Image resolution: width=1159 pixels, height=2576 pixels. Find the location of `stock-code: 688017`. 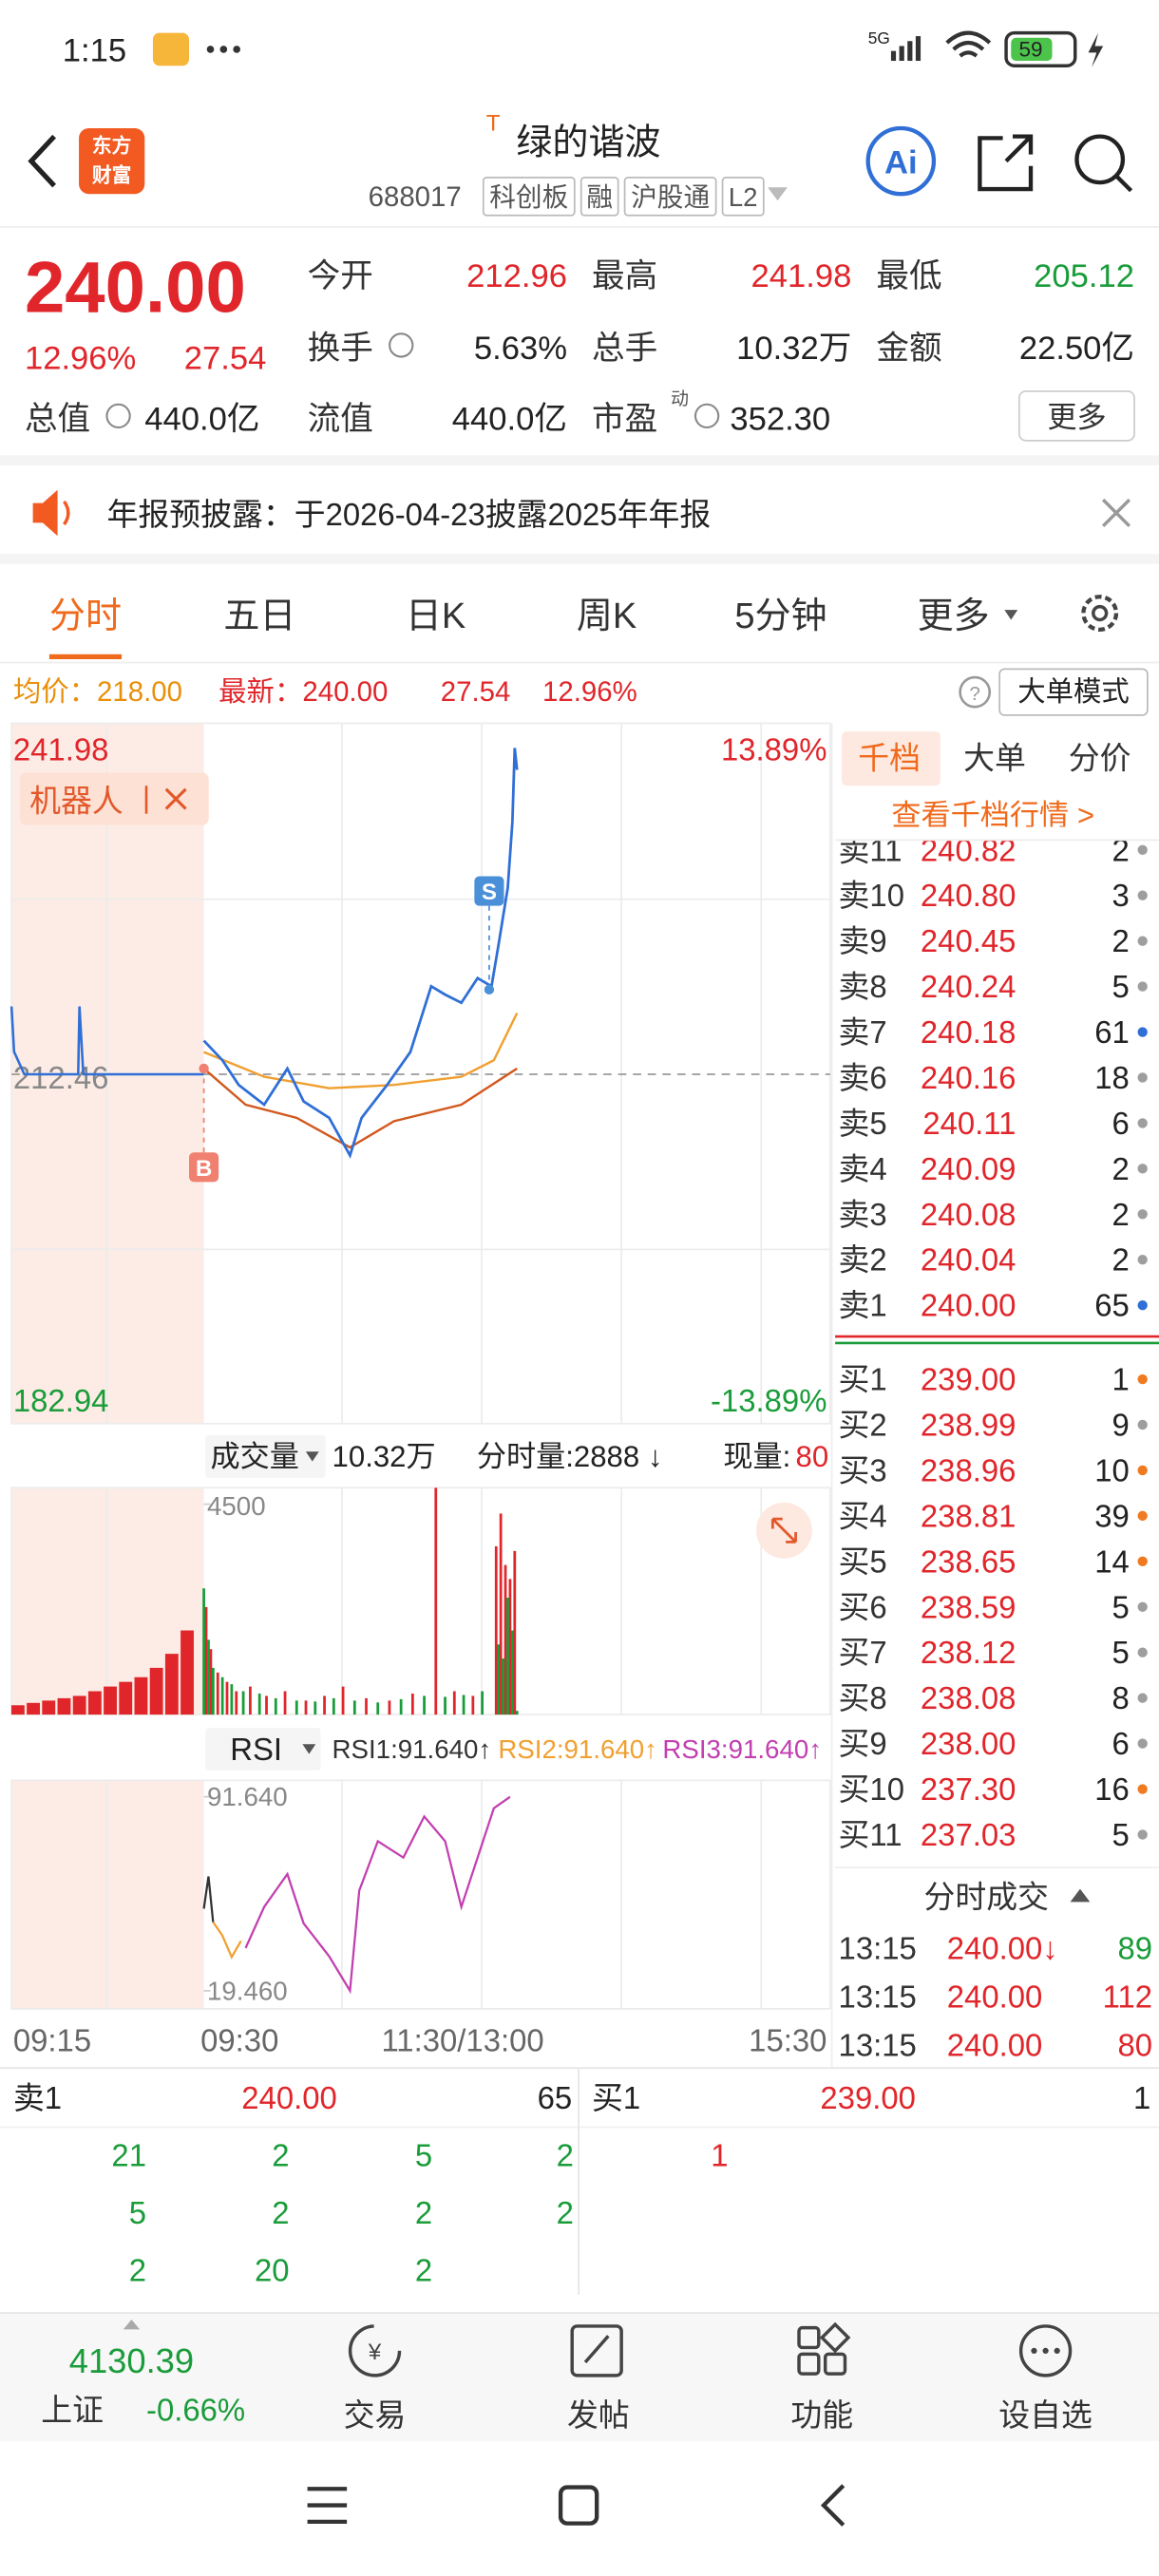

stock-code: 688017 is located at coordinates (415, 197).